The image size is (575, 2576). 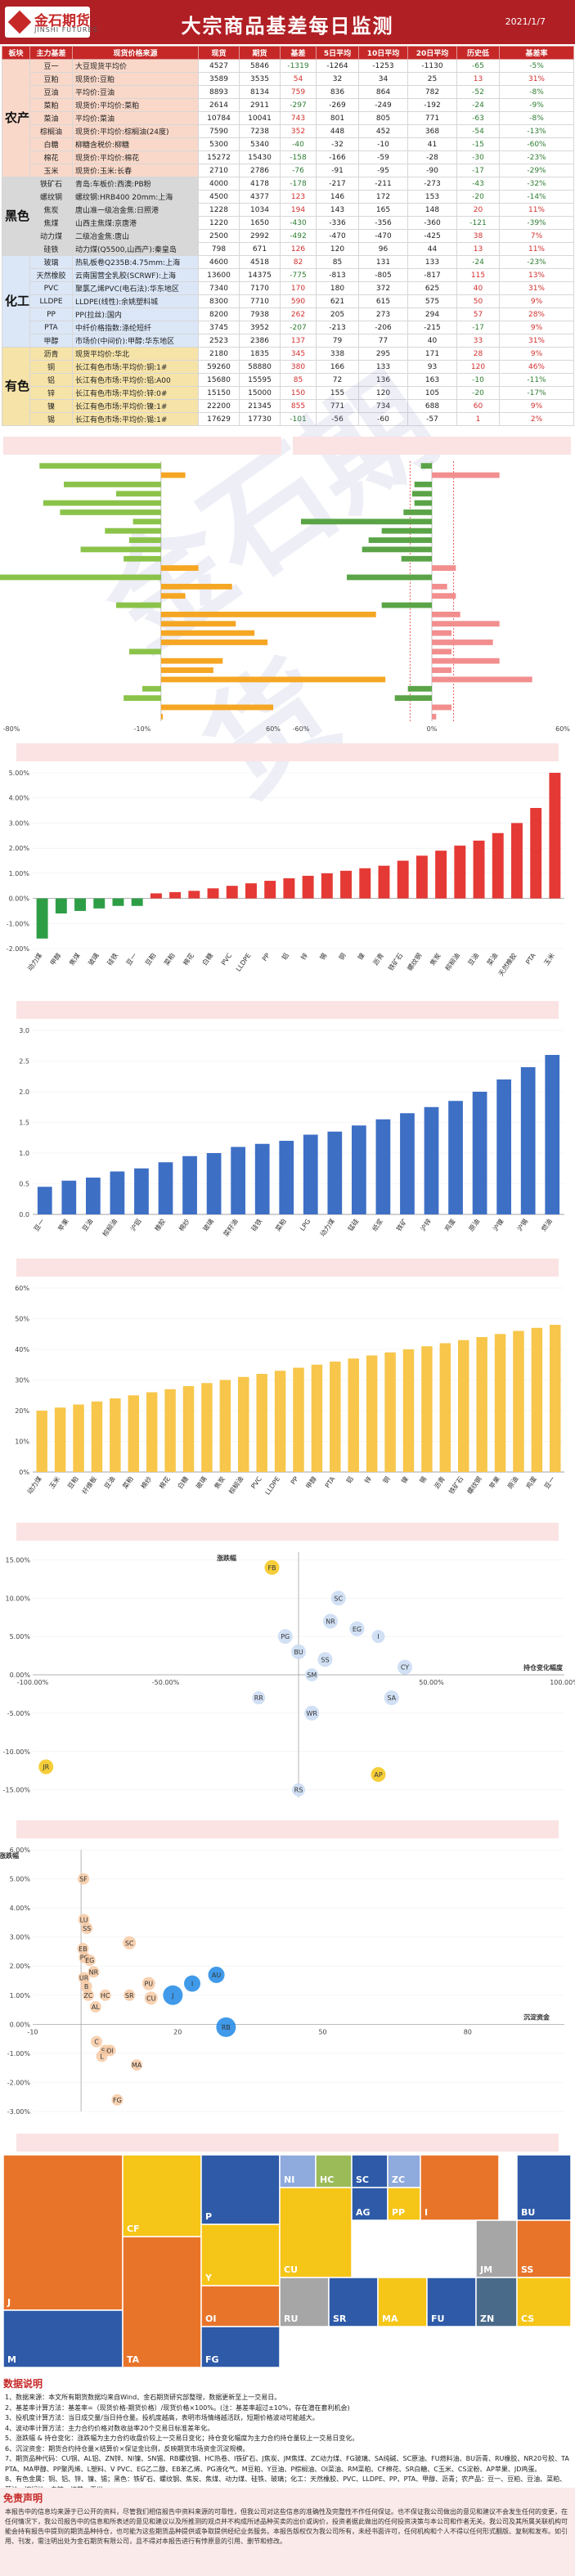 What do you see at coordinates (536, 66) in the screenshot?
I see `cell-rate: -5%` at bounding box center [536, 66].